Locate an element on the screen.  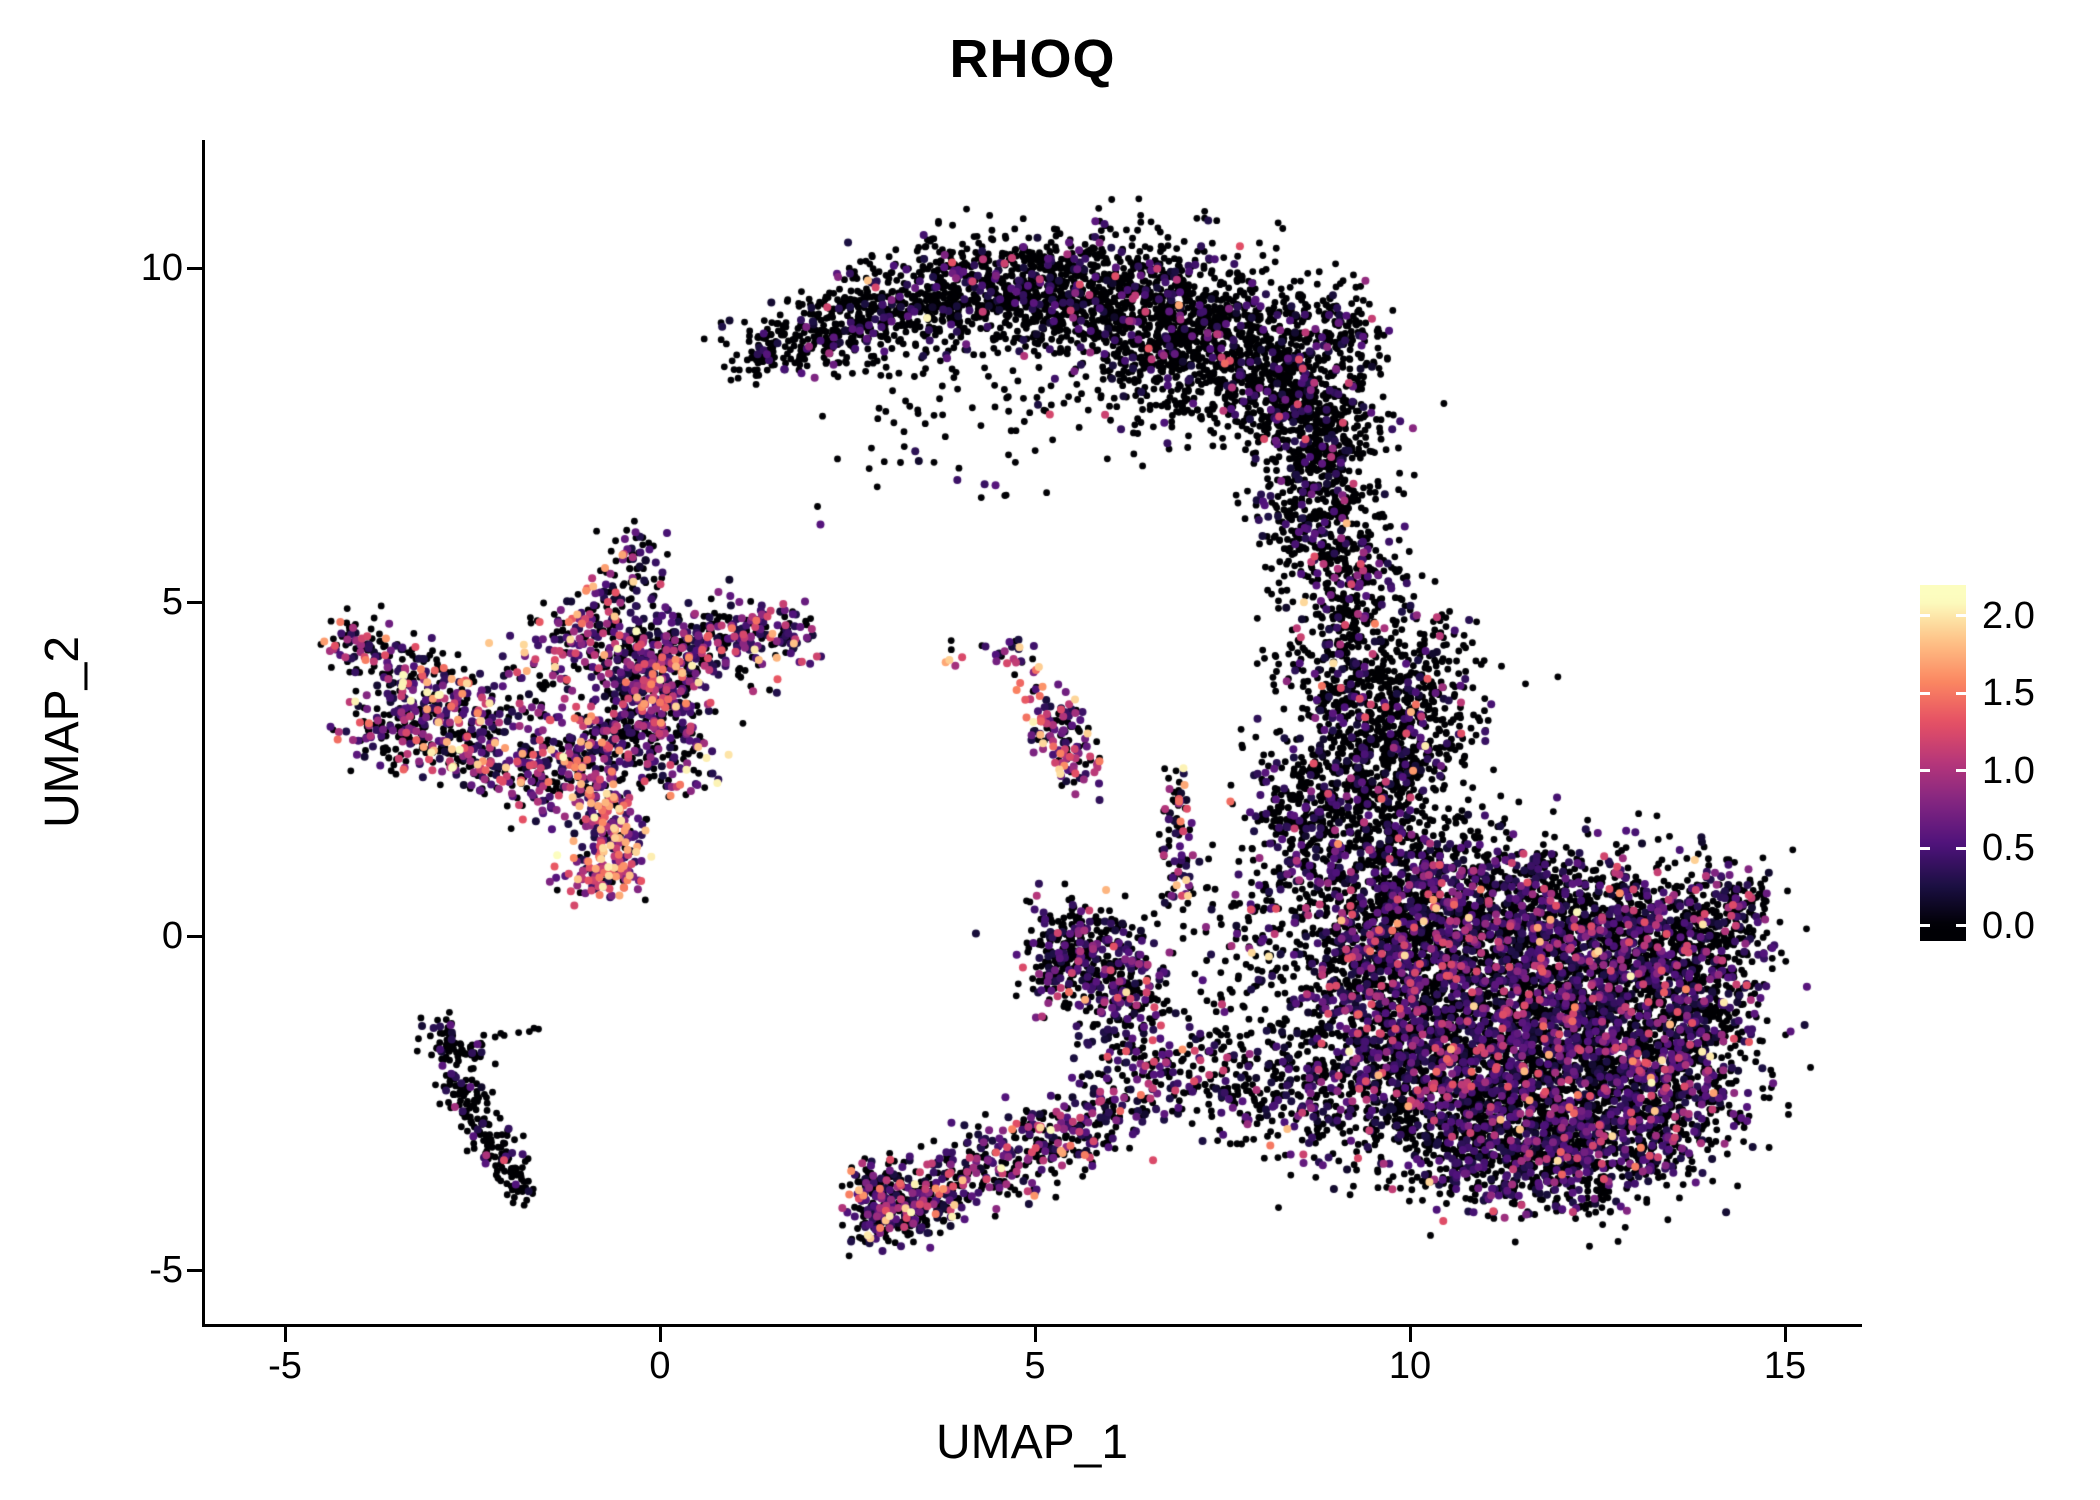
colorbar-gradient is located at coordinates (1943, 763).